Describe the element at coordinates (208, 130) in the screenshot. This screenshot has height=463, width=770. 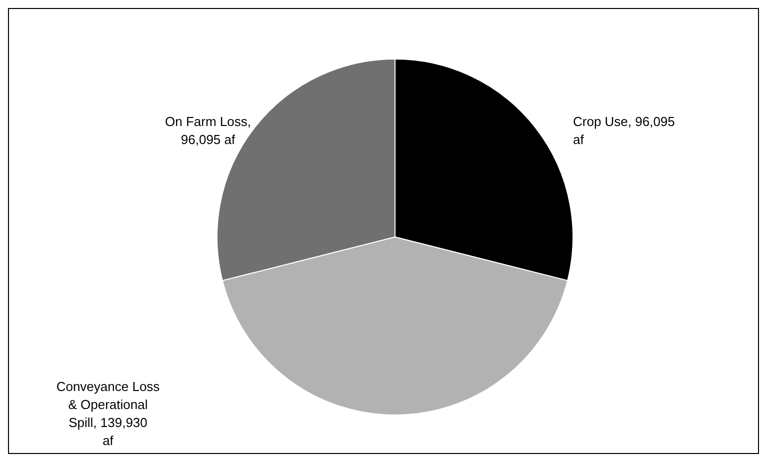
I see `slice-label: On Farm Loss, 96,095 af` at that location.